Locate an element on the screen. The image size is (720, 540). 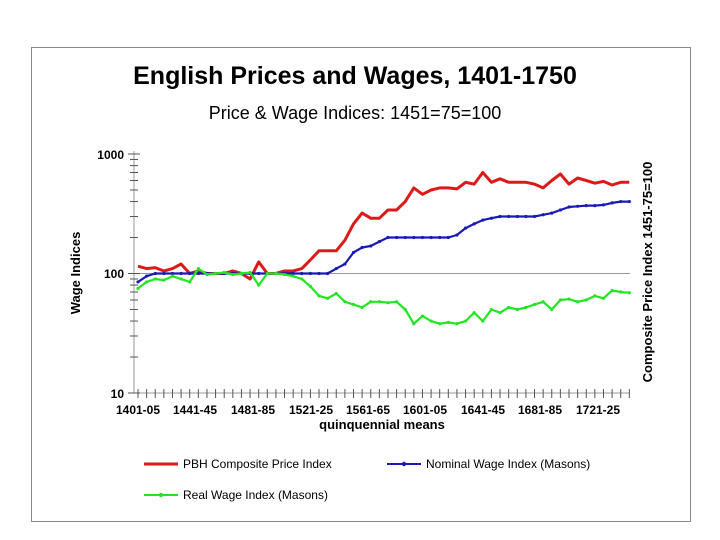
y-tick-1000: 1000 is located at coordinates (110, 155).